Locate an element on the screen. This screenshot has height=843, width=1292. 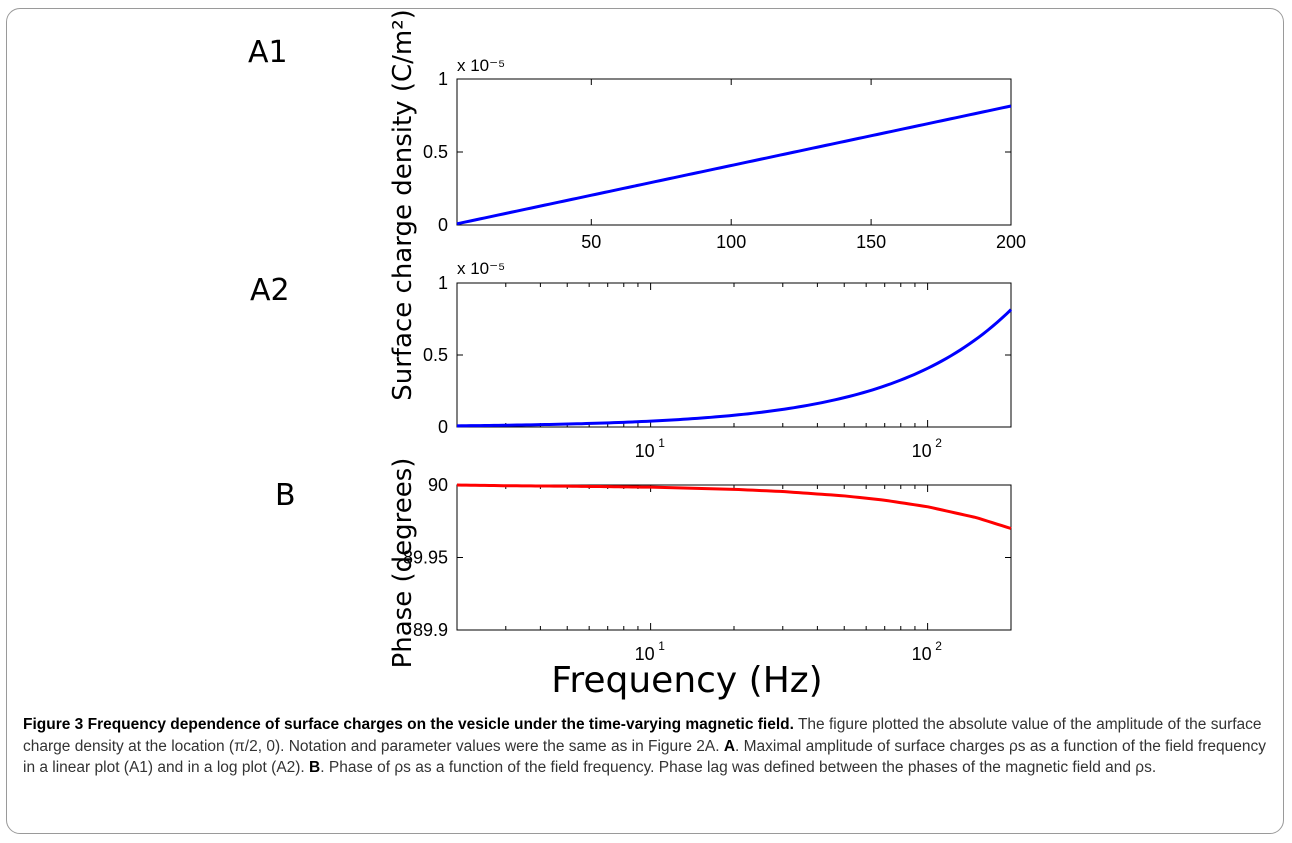
axes-box-a1 is located at coordinates (734, 152).